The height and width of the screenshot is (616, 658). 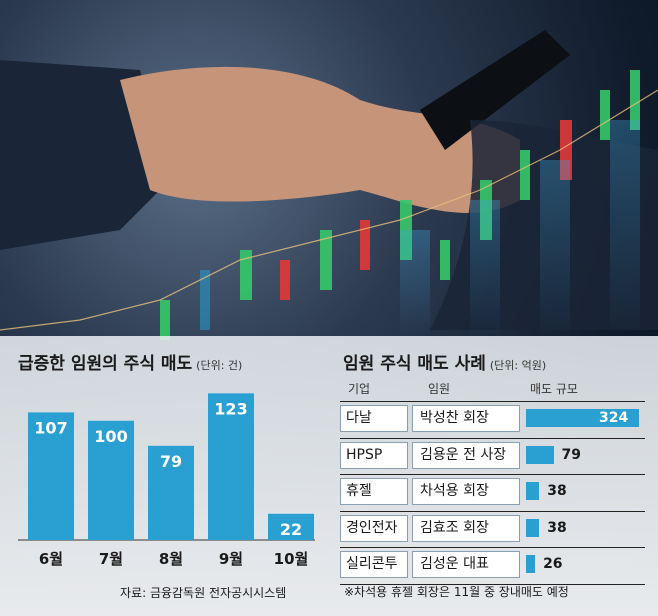 What do you see at coordinates (111, 559) in the screenshot?
I see `x-tick-label: 7월` at bounding box center [111, 559].